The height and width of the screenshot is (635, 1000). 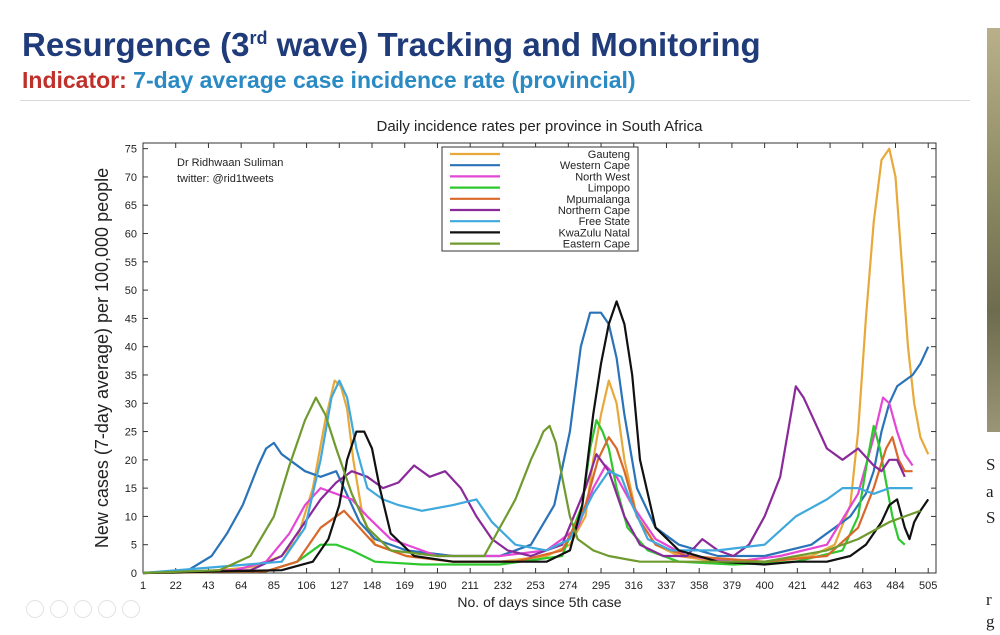 What do you see at coordinates (596, 245) in the screenshot?
I see `legend-label: Eastern Cape` at bounding box center [596, 245].